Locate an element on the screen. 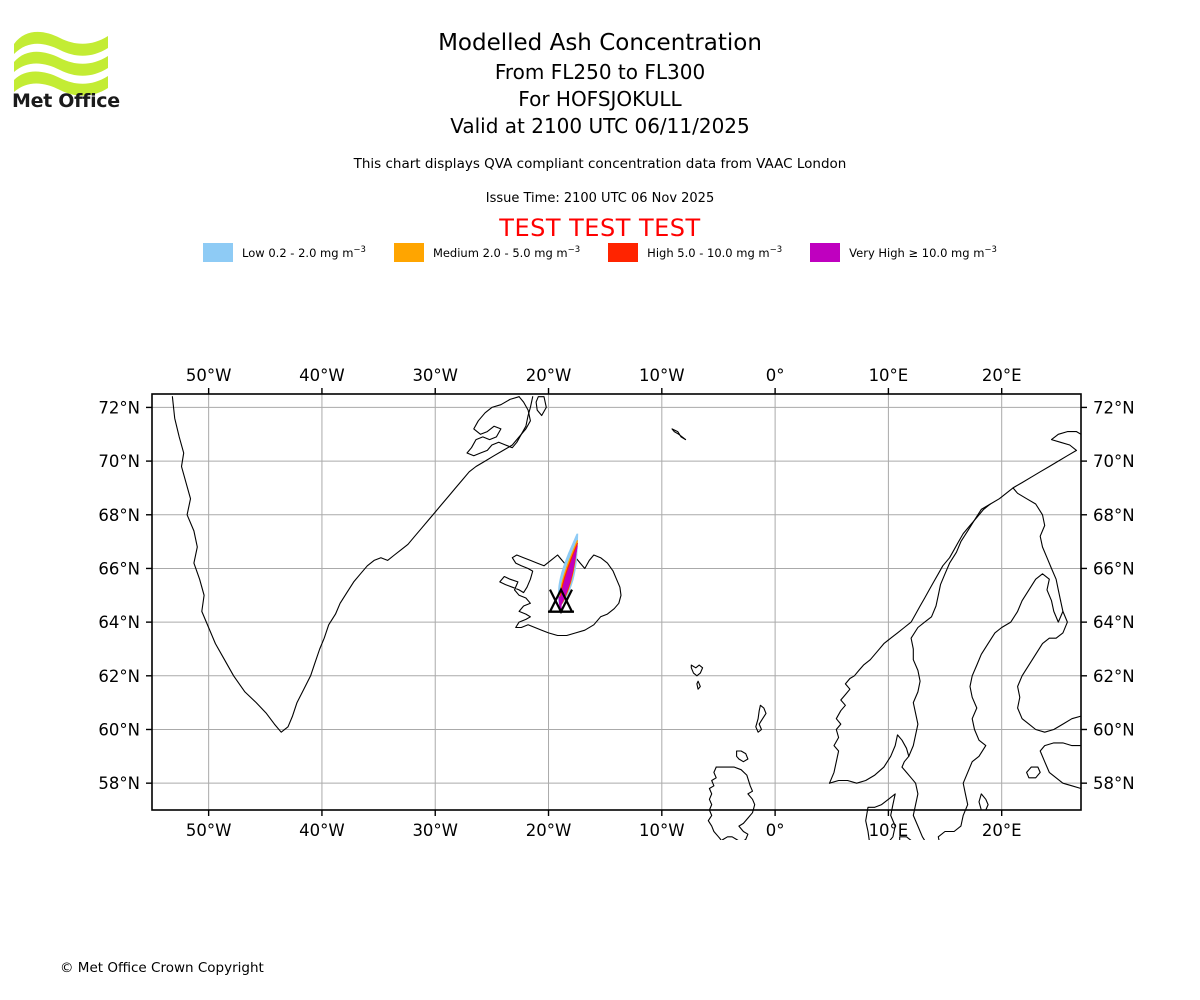  coastline-norway is located at coordinates (955, 607).